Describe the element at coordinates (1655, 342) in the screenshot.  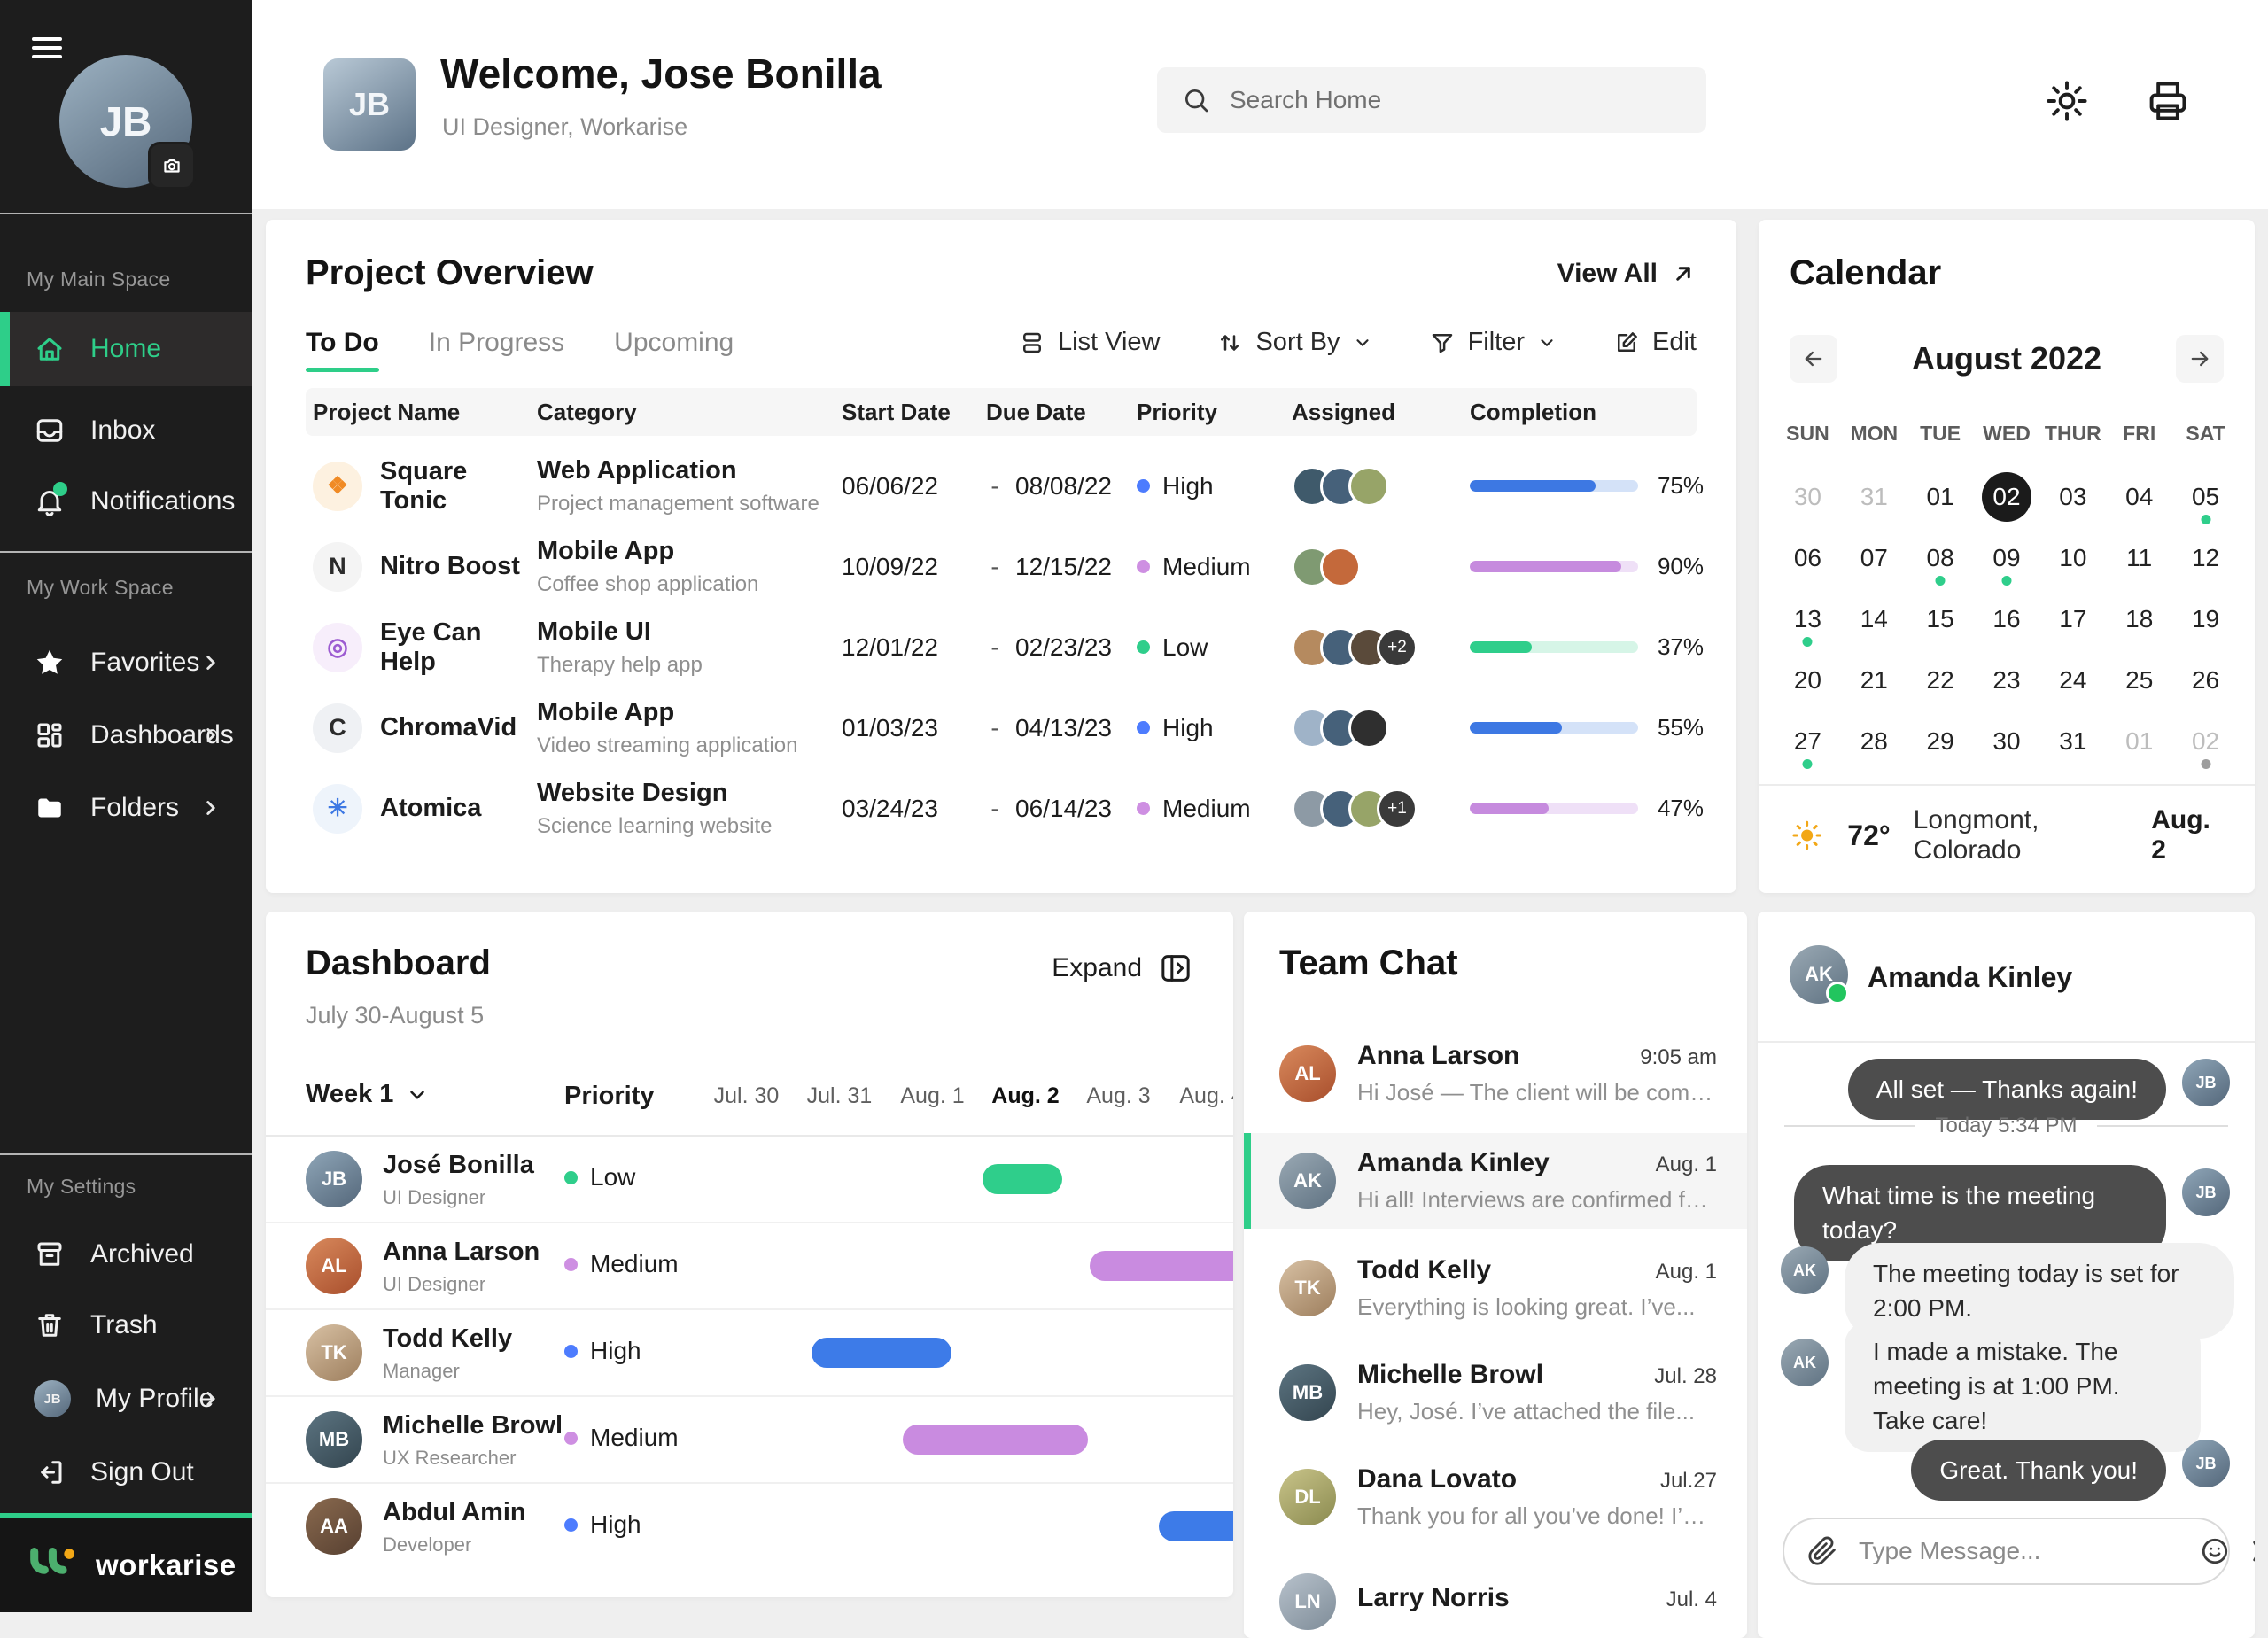
I see `edit-button: Edit` at that location.